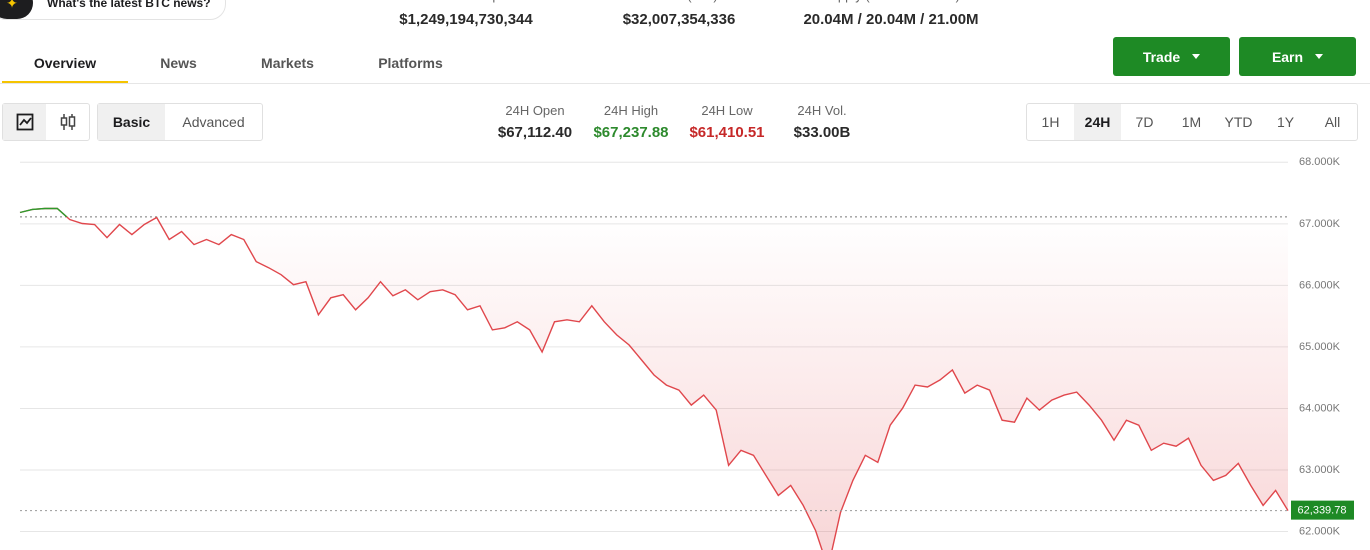 The width and height of the screenshot is (1370, 550). I want to click on last-price-label: 62,339.78, so click(1322, 511).